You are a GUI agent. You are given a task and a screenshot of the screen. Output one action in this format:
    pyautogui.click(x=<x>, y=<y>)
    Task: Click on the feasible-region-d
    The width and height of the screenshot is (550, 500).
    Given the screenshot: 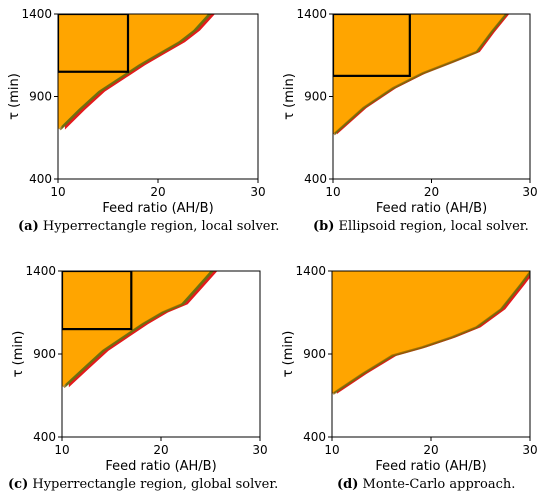 What is the action you would take?
    pyautogui.click(x=431, y=332)
    